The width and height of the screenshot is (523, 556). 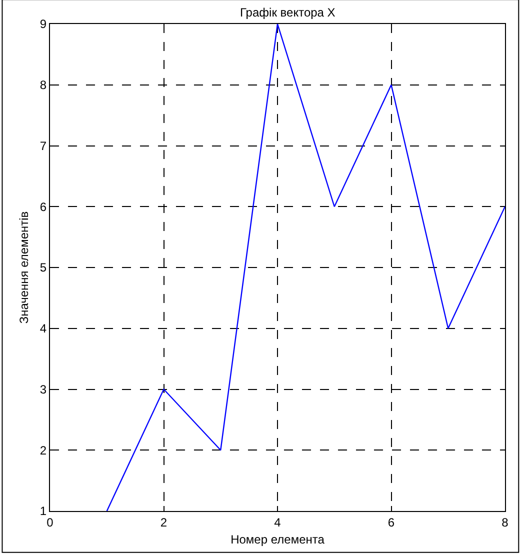 What do you see at coordinates (43, 207) in the screenshot?
I see `y-tick-label: 6` at bounding box center [43, 207].